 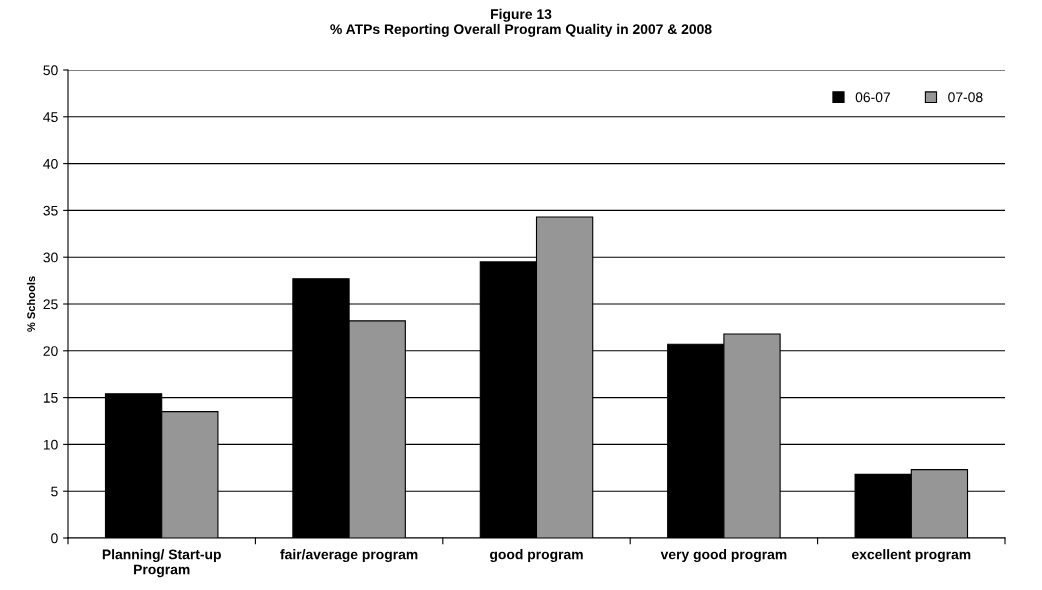 What do you see at coordinates (50, 304) in the screenshot?
I see `y-tick-label: 25` at bounding box center [50, 304].